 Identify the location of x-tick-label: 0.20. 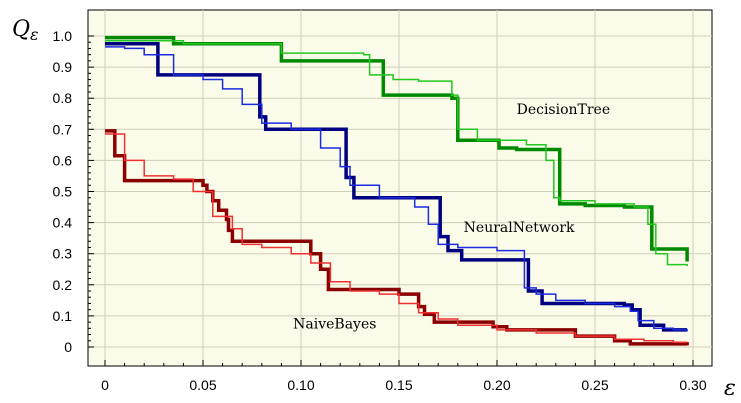
(496, 385).